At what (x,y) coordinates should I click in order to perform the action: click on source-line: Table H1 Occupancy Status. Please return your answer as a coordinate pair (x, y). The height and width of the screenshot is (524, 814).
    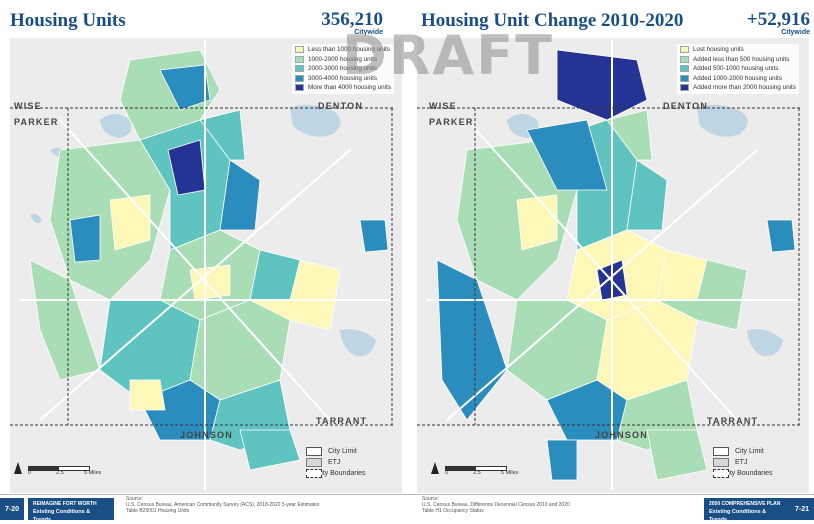
    Looking at the image, I should click on (453, 511).